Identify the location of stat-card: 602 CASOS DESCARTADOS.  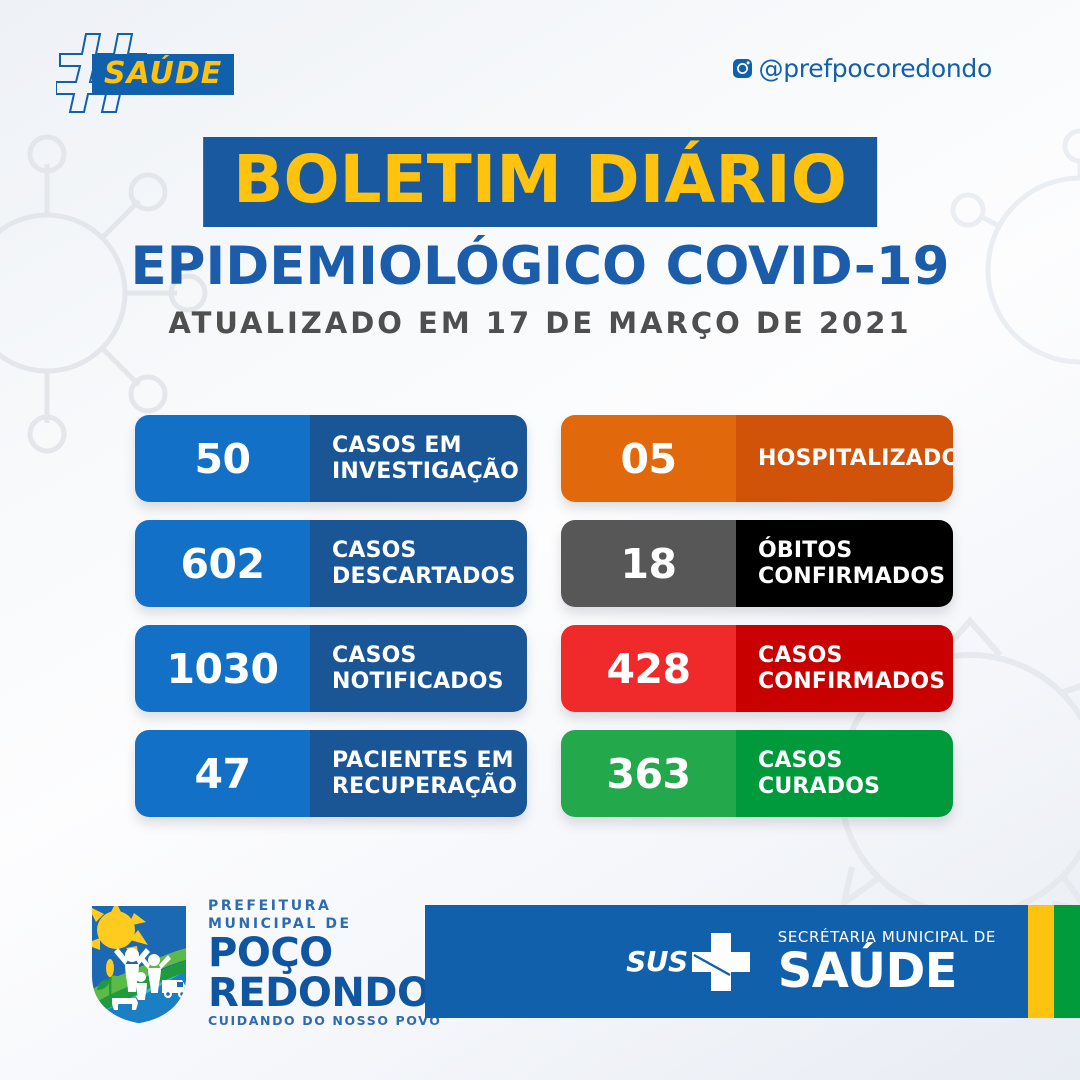
(331, 563).